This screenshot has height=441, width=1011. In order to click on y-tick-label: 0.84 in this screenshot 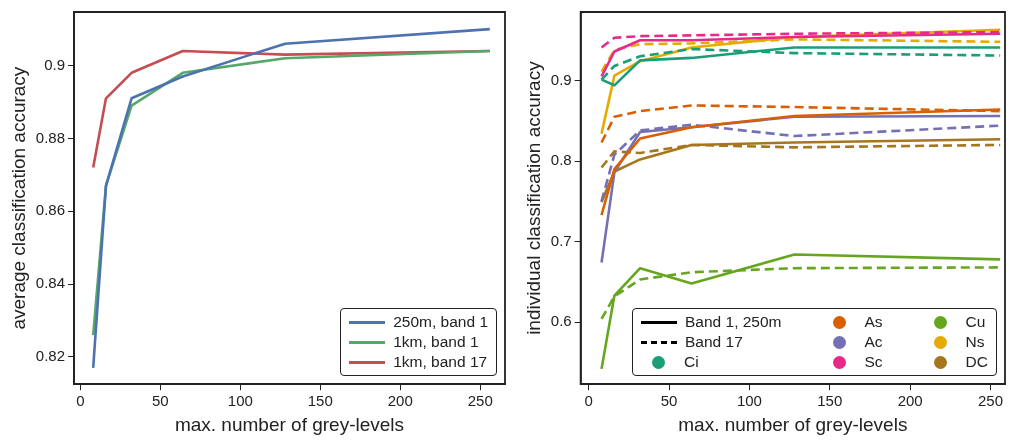, I will do `click(50, 283)`.